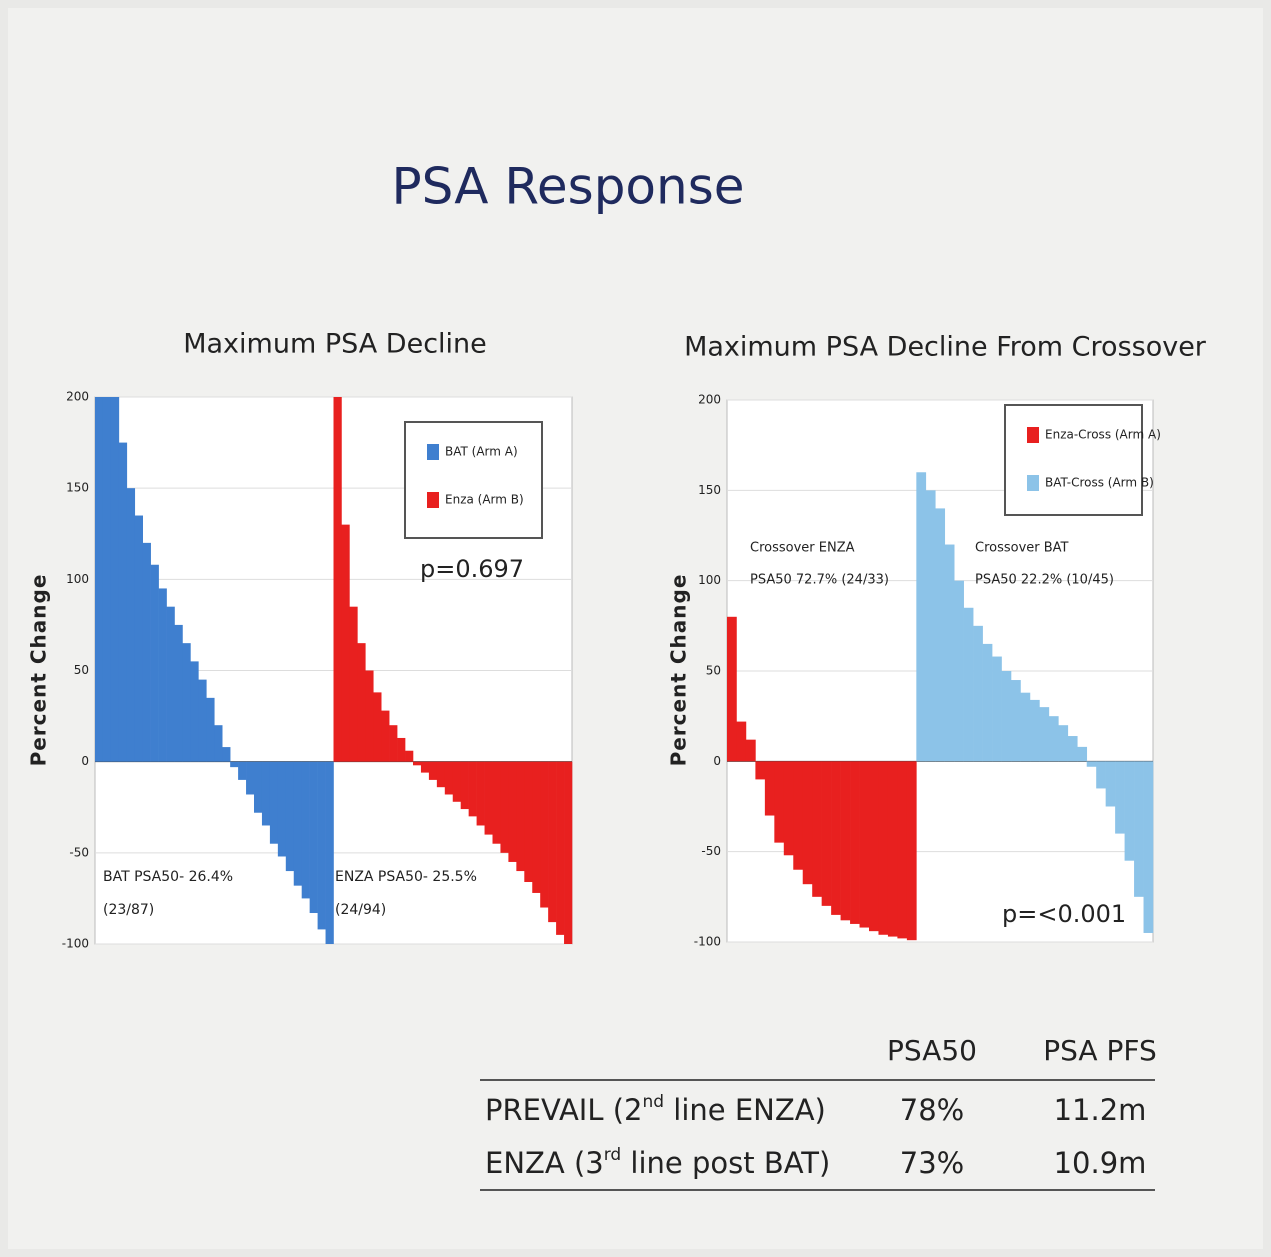 This screenshot has width=1271, height=1257. What do you see at coordinates (711, 851) in the screenshot?
I see `y-tick-label: -50` at bounding box center [711, 851].